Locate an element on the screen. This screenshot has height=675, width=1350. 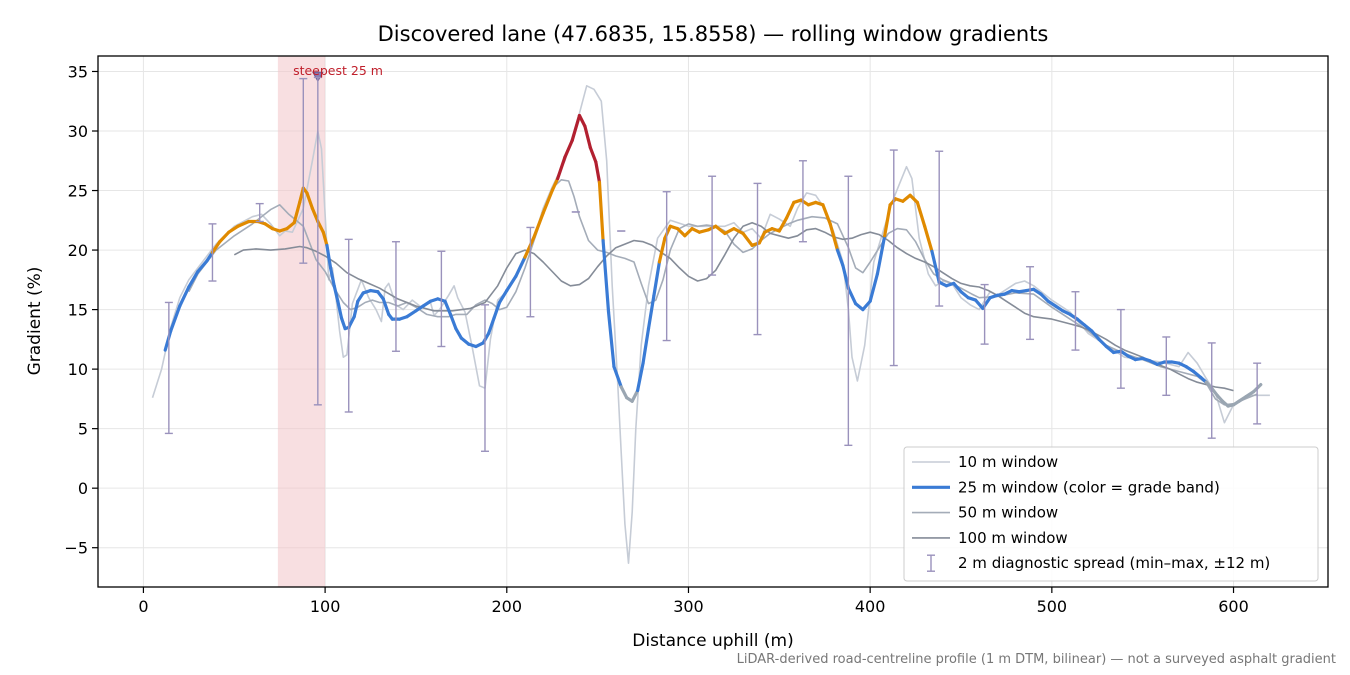
y-tick-label: 25 is located at coordinates (78, 191).